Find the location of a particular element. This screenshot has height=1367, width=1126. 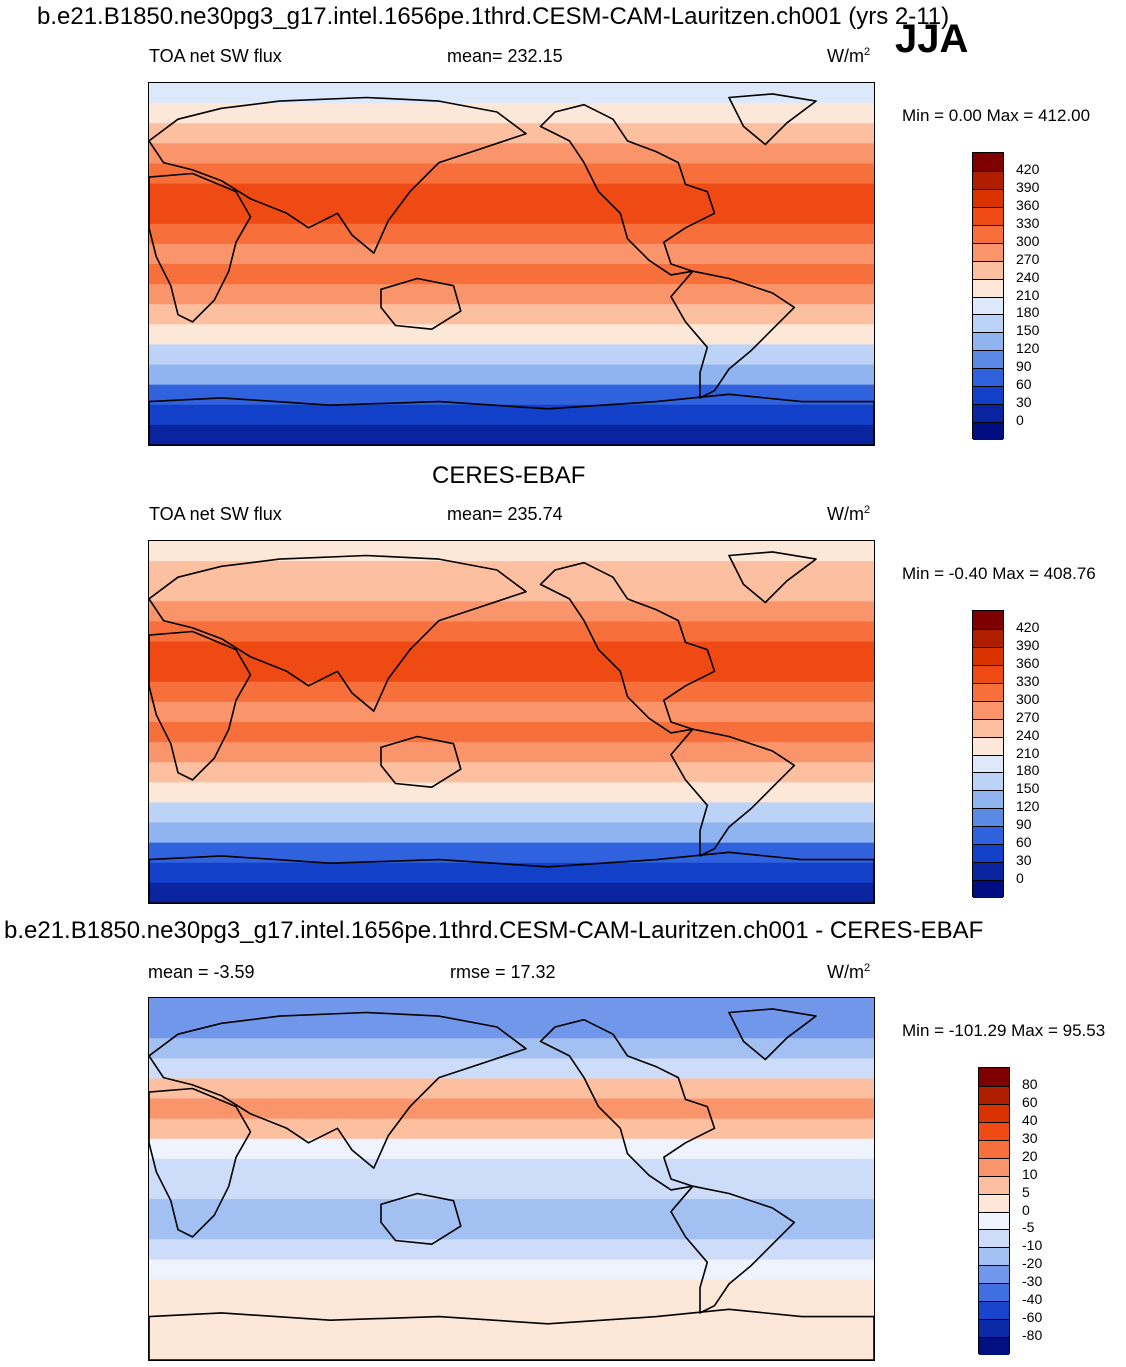

colorbar-tick-label: 60 is located at coordinates (1030, 1101).